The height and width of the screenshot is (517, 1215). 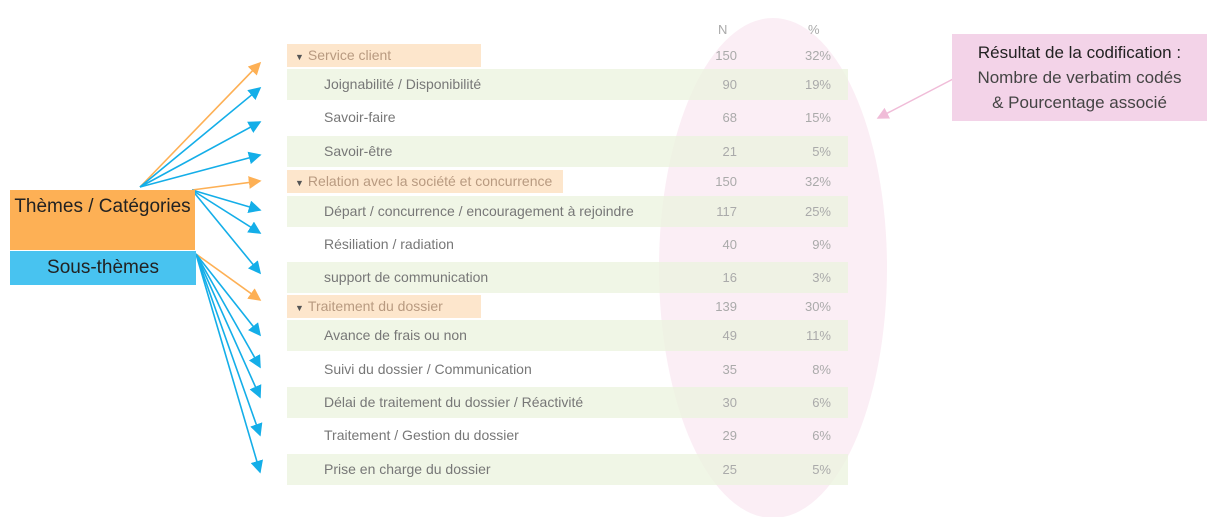 I want to click on count-value: 16, so click(x=729, y=277).